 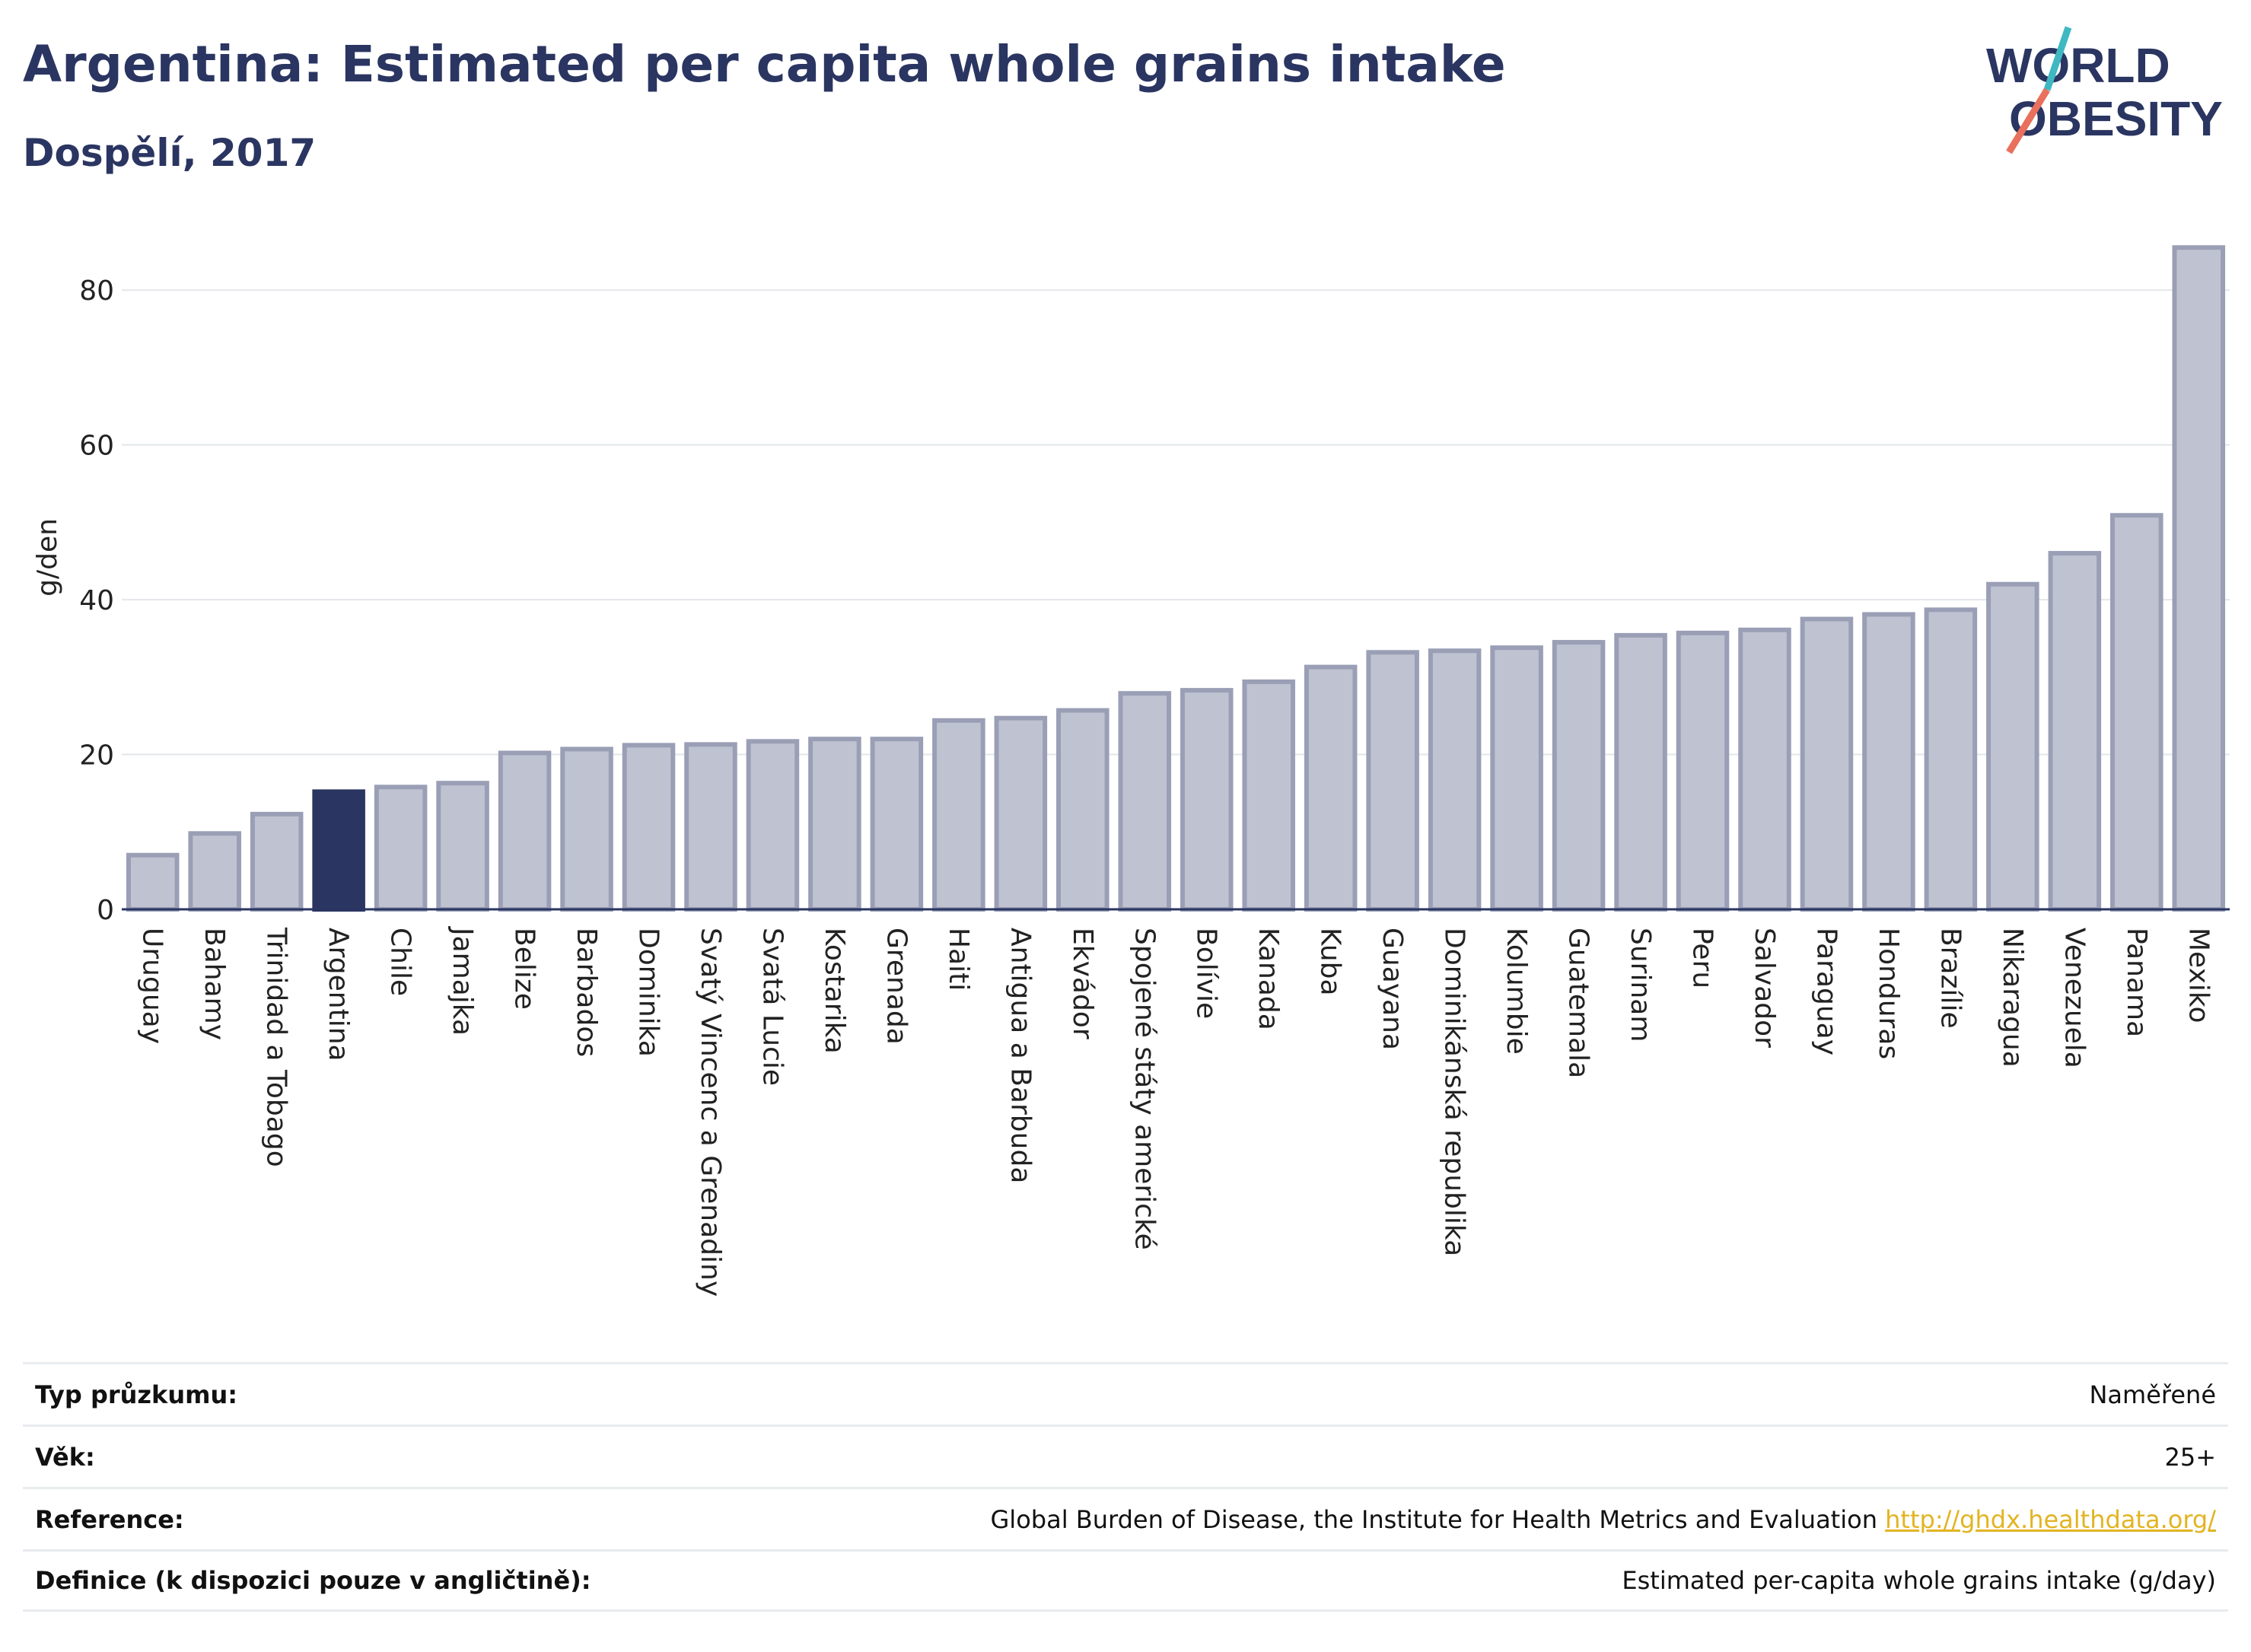 I want to click on x-tick-label: Peru, so click(x=1702, y=958).